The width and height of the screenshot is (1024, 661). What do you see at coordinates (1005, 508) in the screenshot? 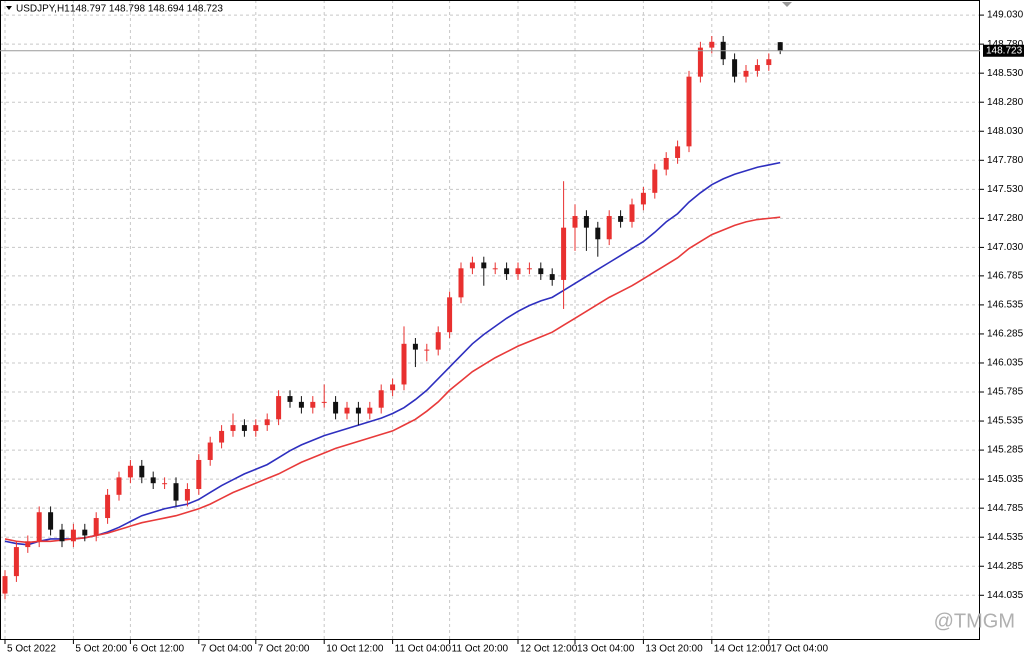
I see `y-tick-label: 144.785` at bounding box center [1005, 508].